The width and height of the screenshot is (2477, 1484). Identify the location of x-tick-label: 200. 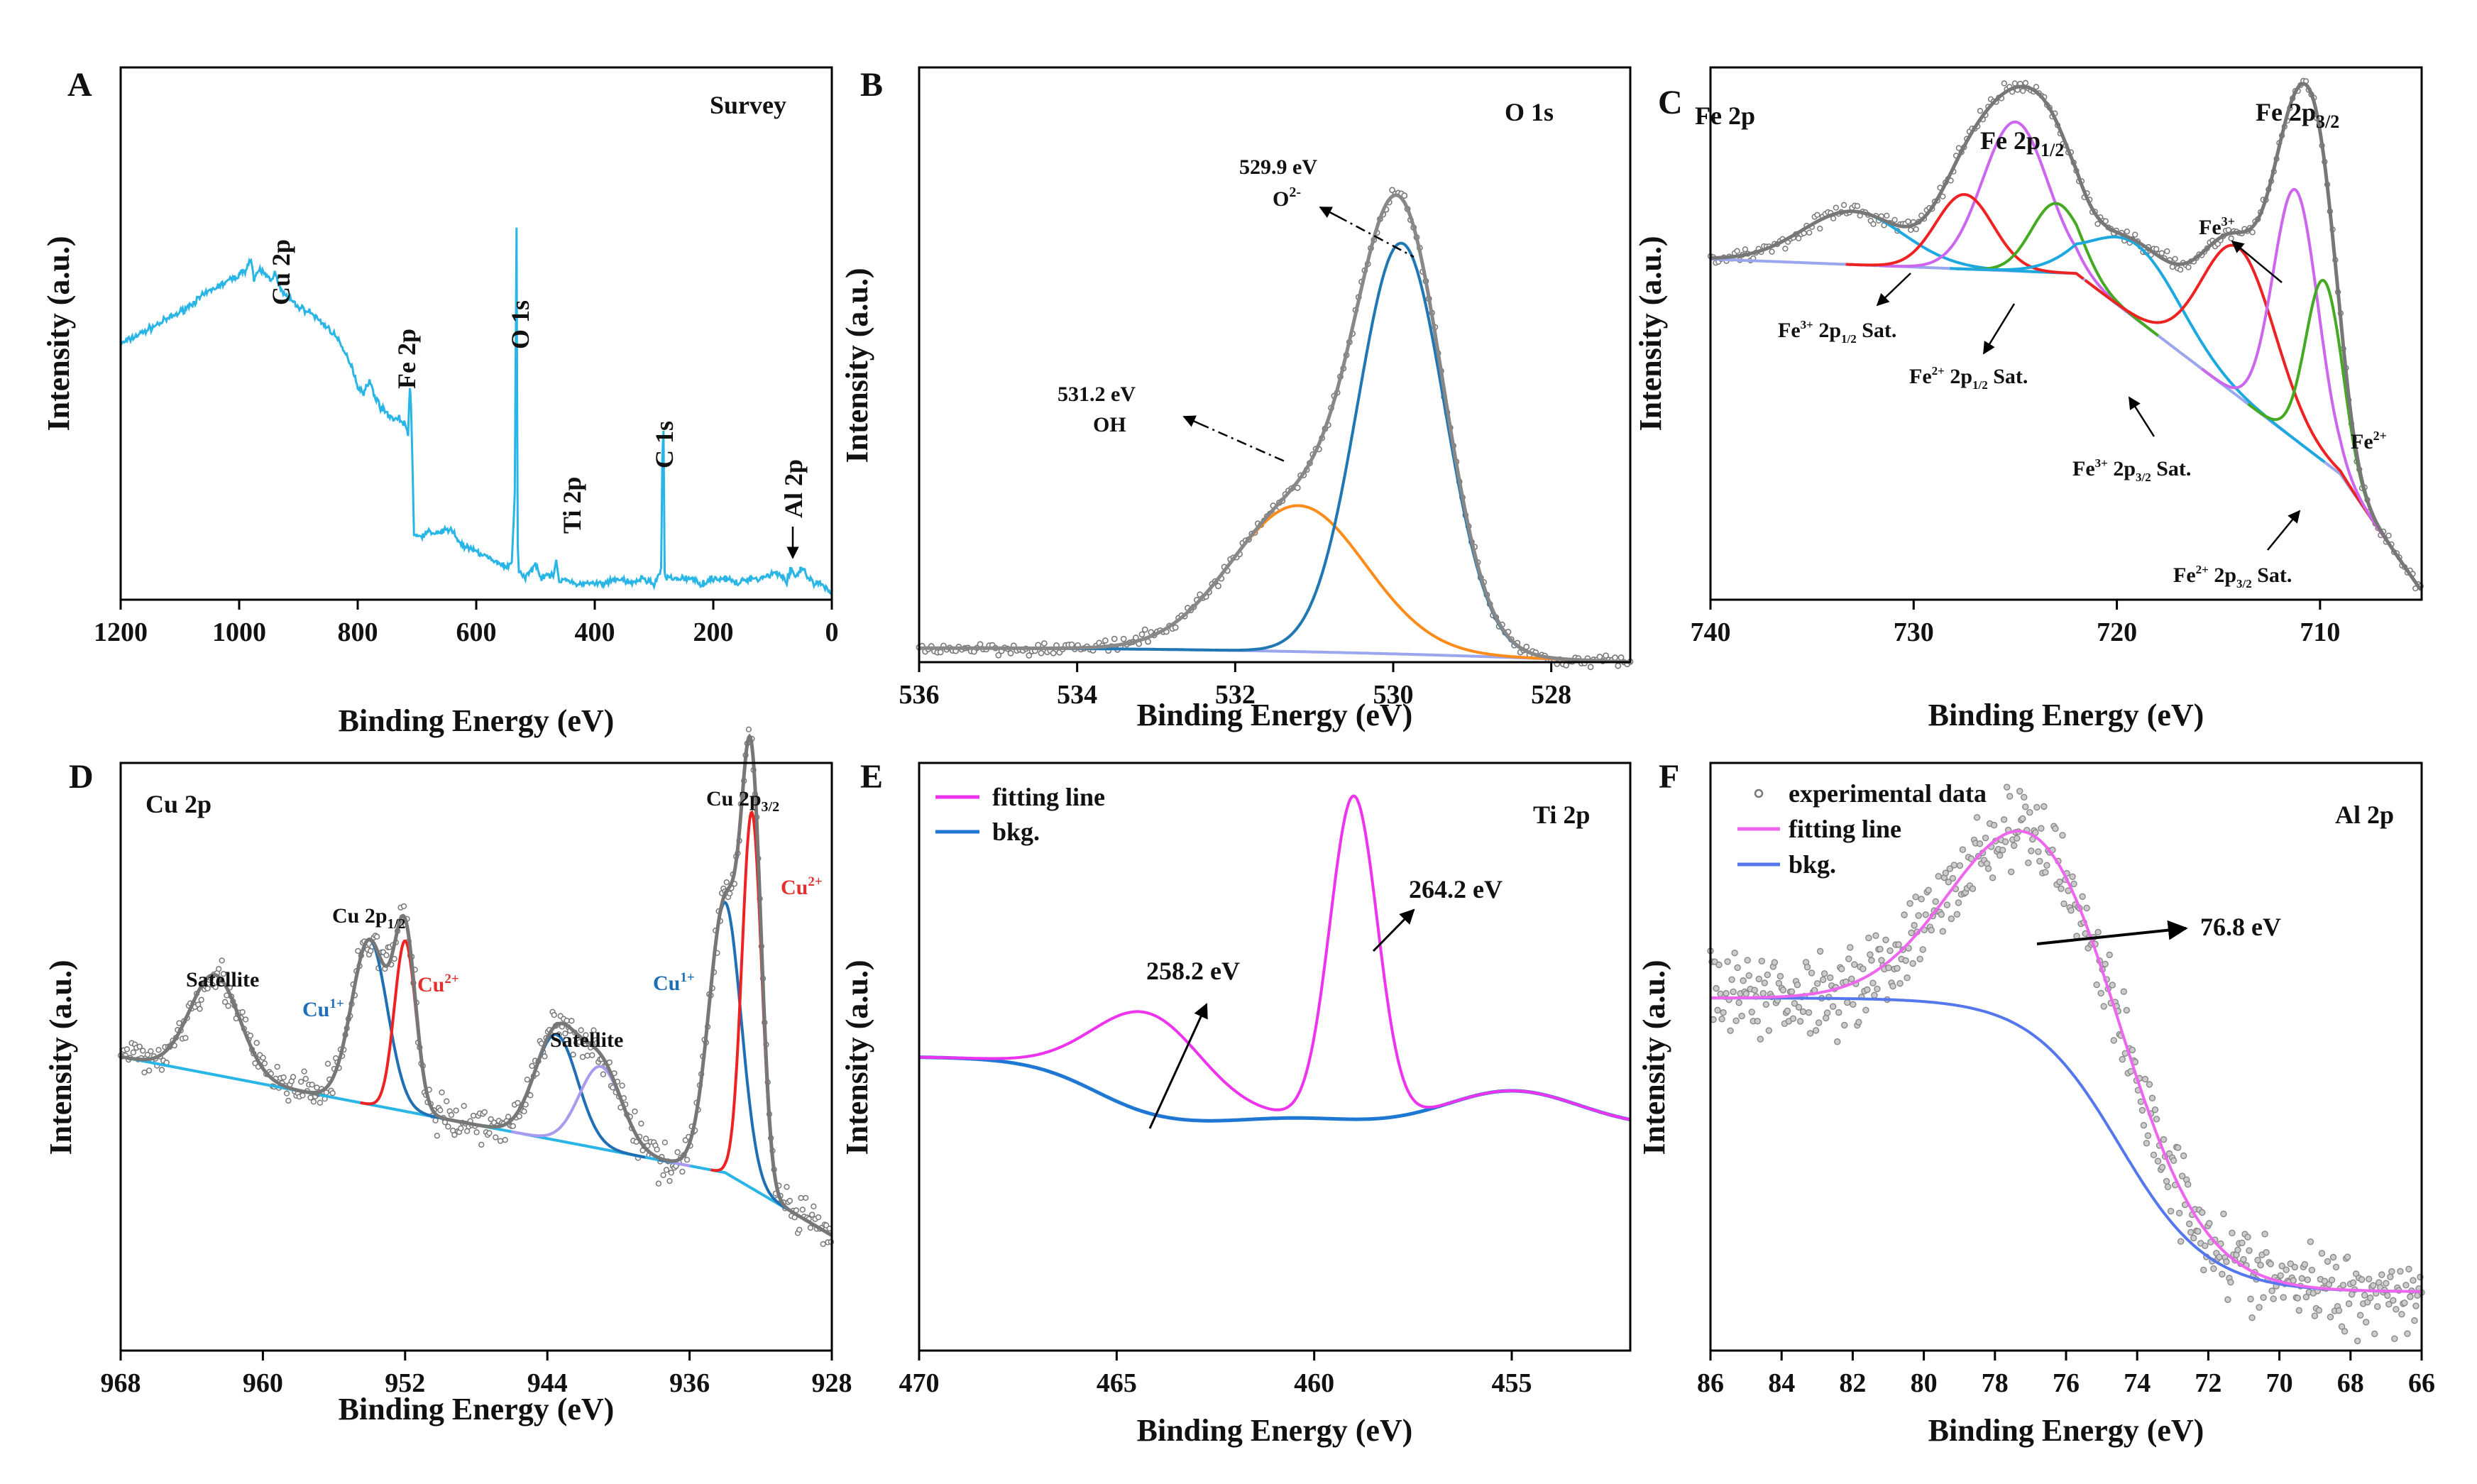
(713, 632).